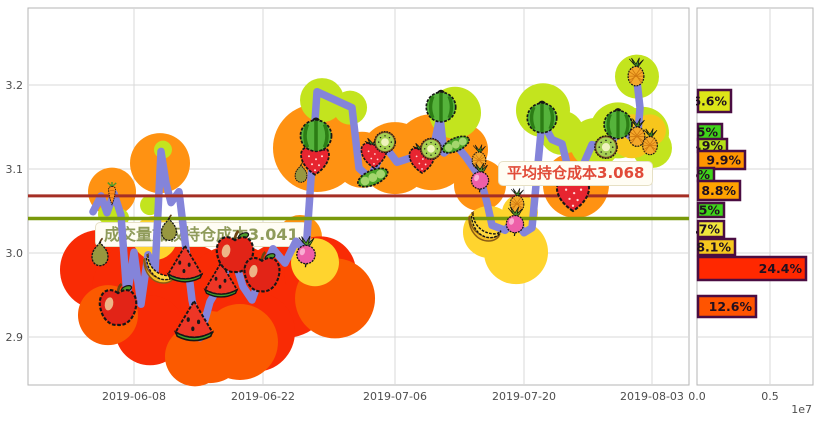 The height and width of the screenshot is (422, 816). I want to click on volume-bar-label: 4.9%, so click(705, 145).